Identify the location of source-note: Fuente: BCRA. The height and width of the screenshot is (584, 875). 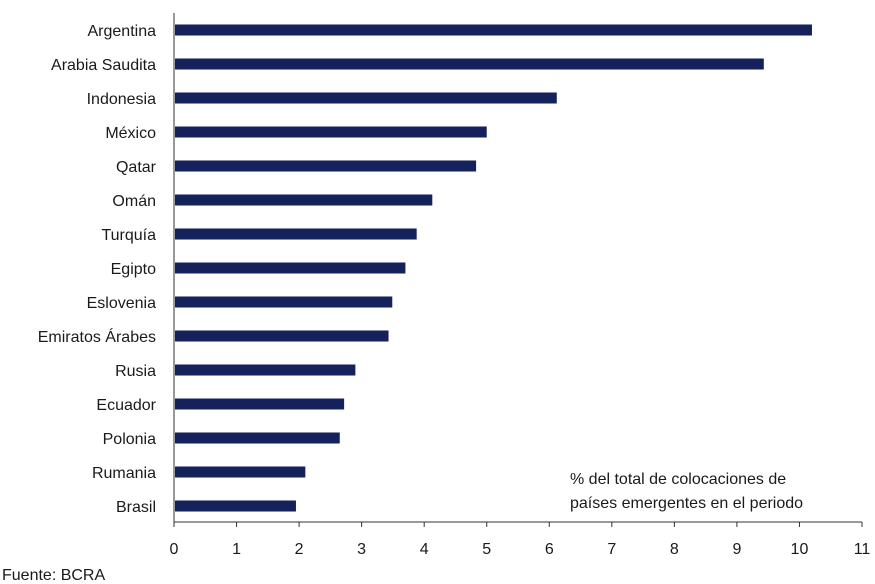
(53, 575).